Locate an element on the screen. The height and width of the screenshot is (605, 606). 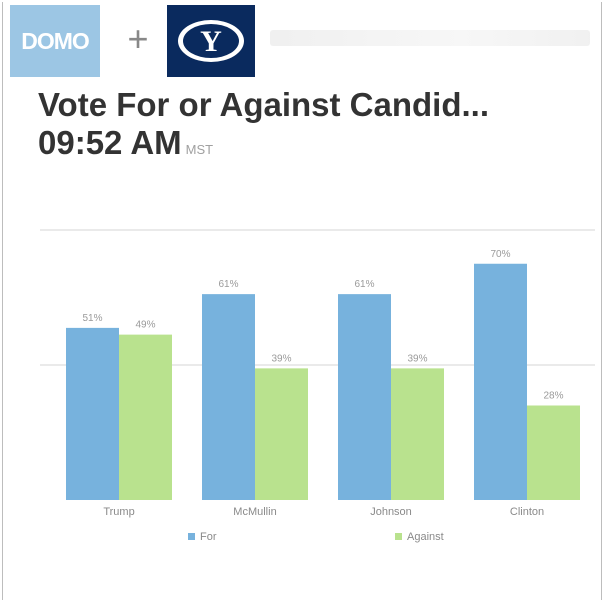
timezone-label: MST is located at coordinates (199, 149).